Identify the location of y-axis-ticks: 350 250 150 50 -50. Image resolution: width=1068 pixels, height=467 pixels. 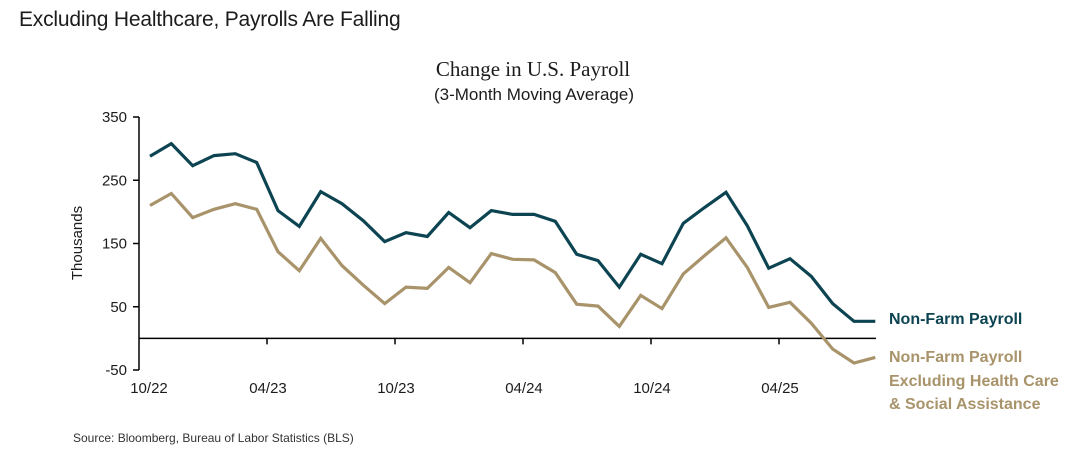
(120, 244).